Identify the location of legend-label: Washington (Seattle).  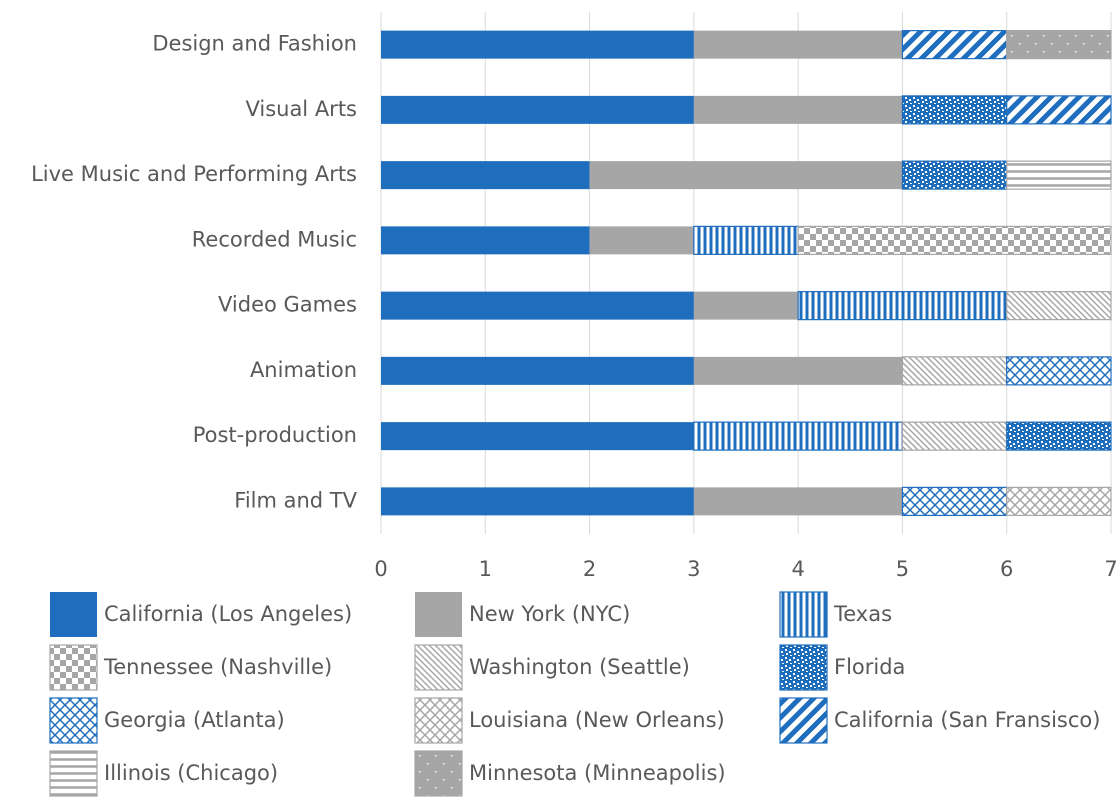
(579, 667).